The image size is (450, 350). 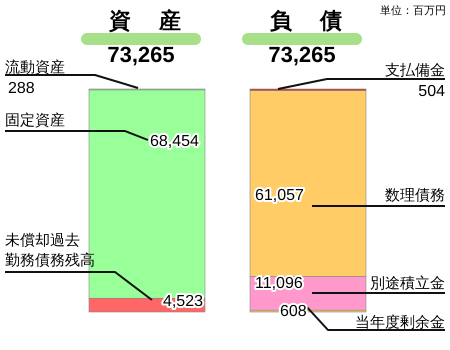 I want to click on series-label: 別途積立金, so click(x=407, y=283).